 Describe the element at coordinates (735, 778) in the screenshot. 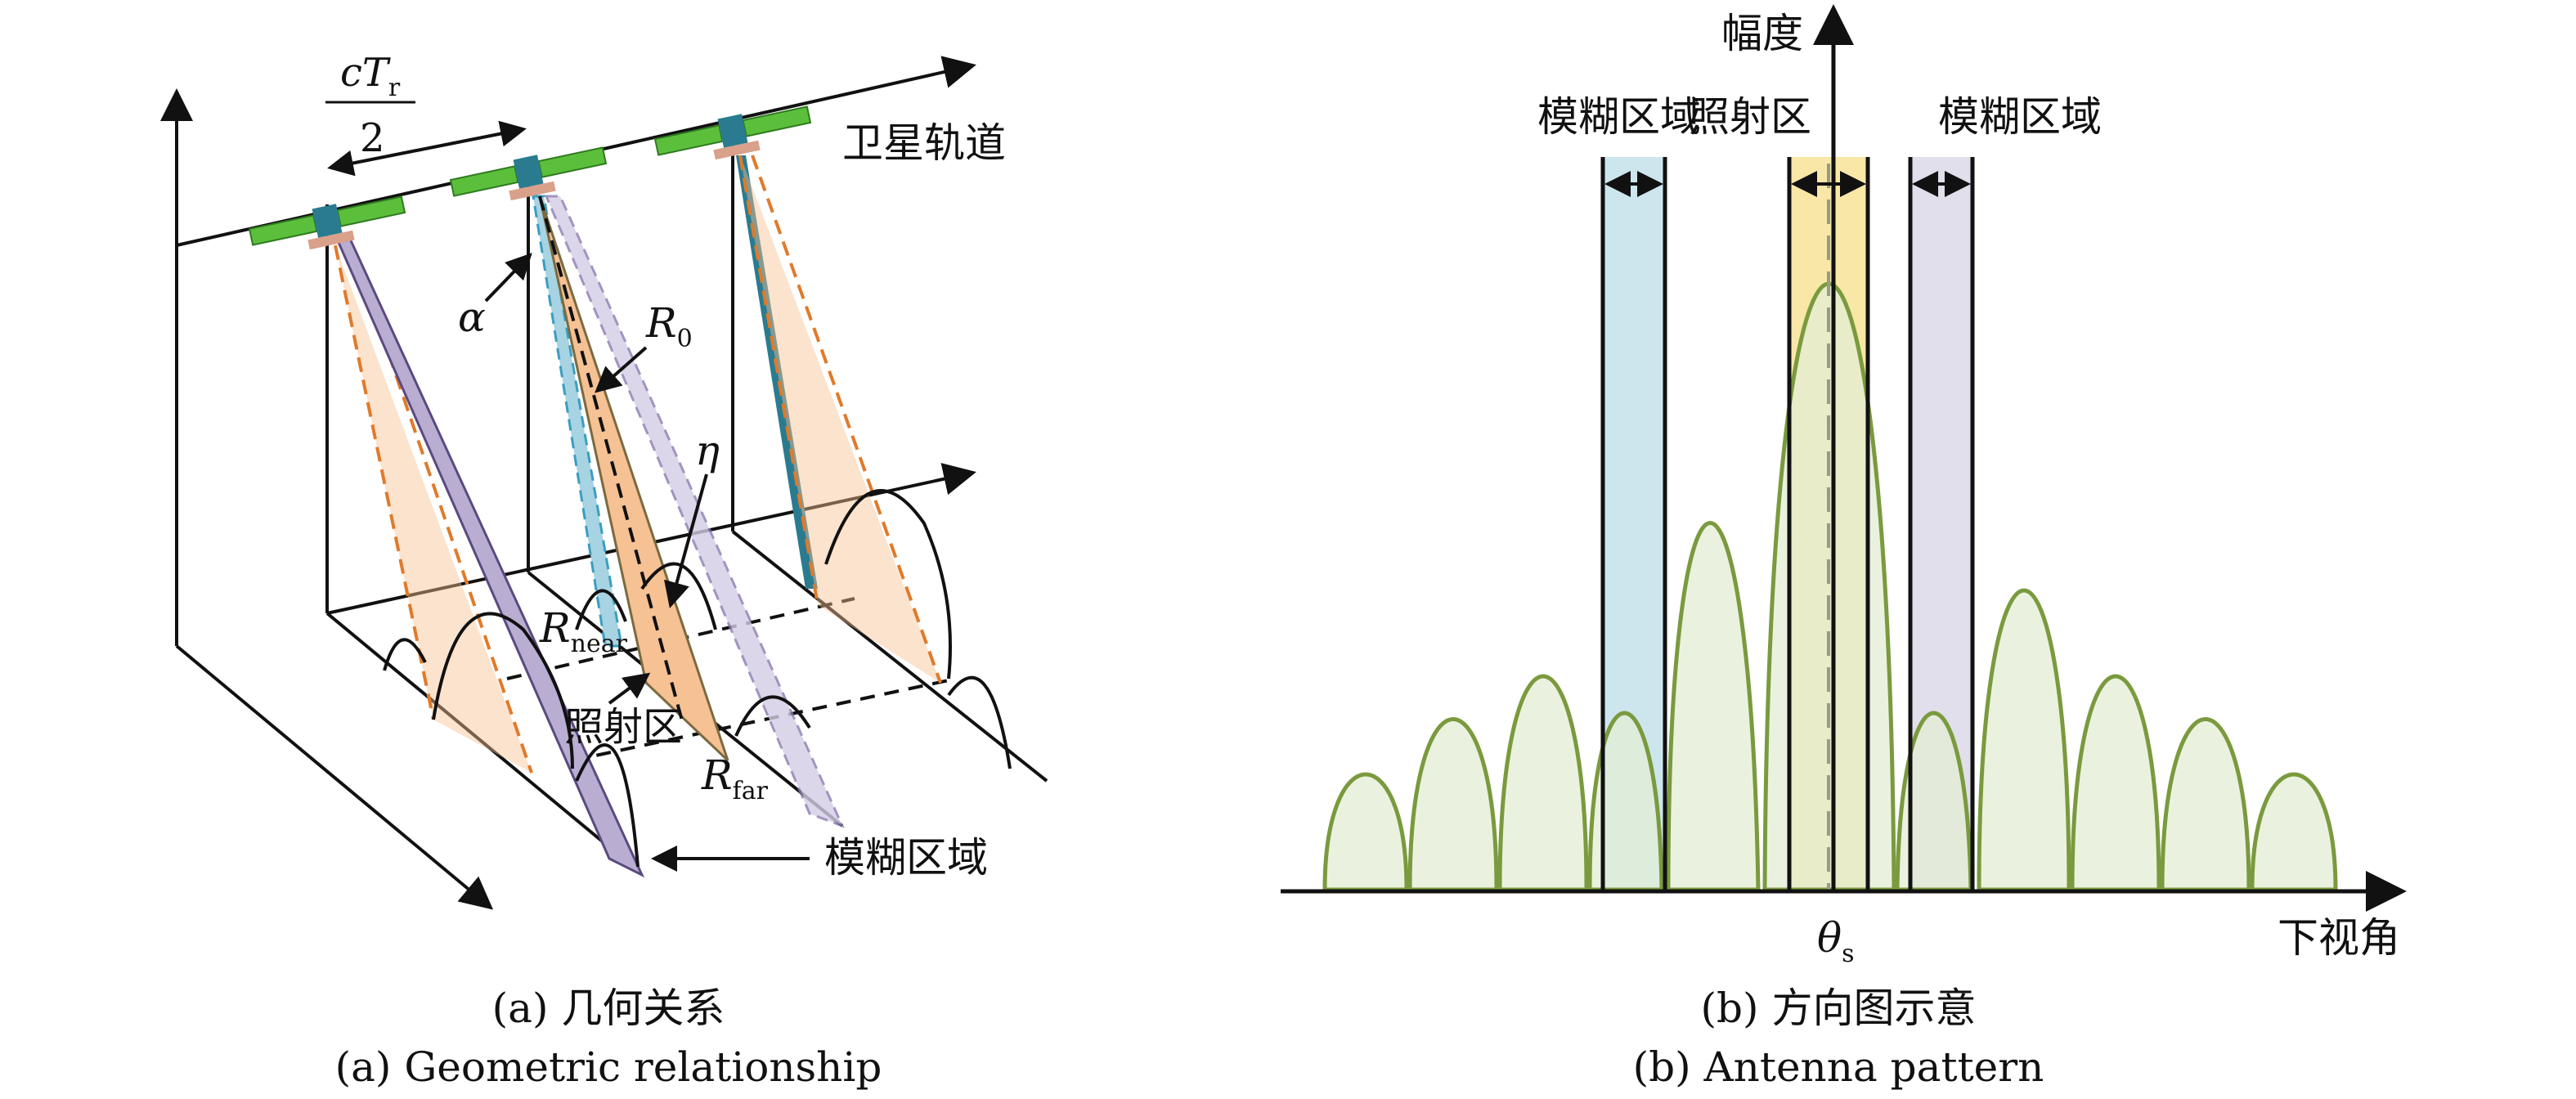

I see `Rfar-label: Rfar` at that location.